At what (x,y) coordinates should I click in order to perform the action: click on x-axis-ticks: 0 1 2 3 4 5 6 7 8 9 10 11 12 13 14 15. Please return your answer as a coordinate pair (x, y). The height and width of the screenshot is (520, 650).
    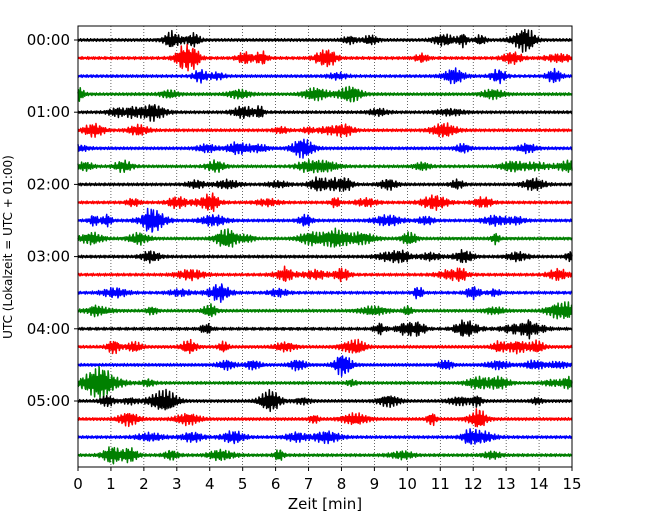
    Looking at the image, I should click on (327, 480).